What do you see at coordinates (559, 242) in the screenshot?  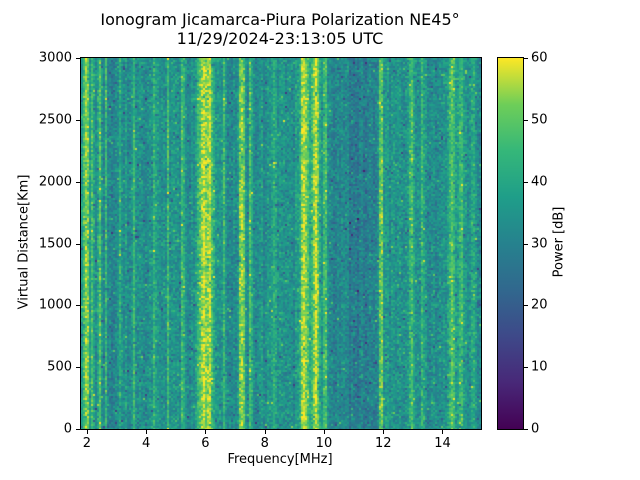 I see `colorbar-label: Power [dB]` at bounding box center [559, 242].